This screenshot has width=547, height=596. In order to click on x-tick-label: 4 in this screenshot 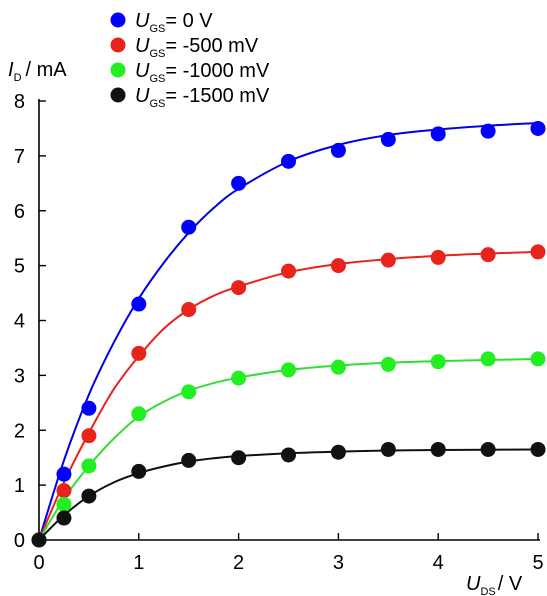, I will do `click(438, 563)`.